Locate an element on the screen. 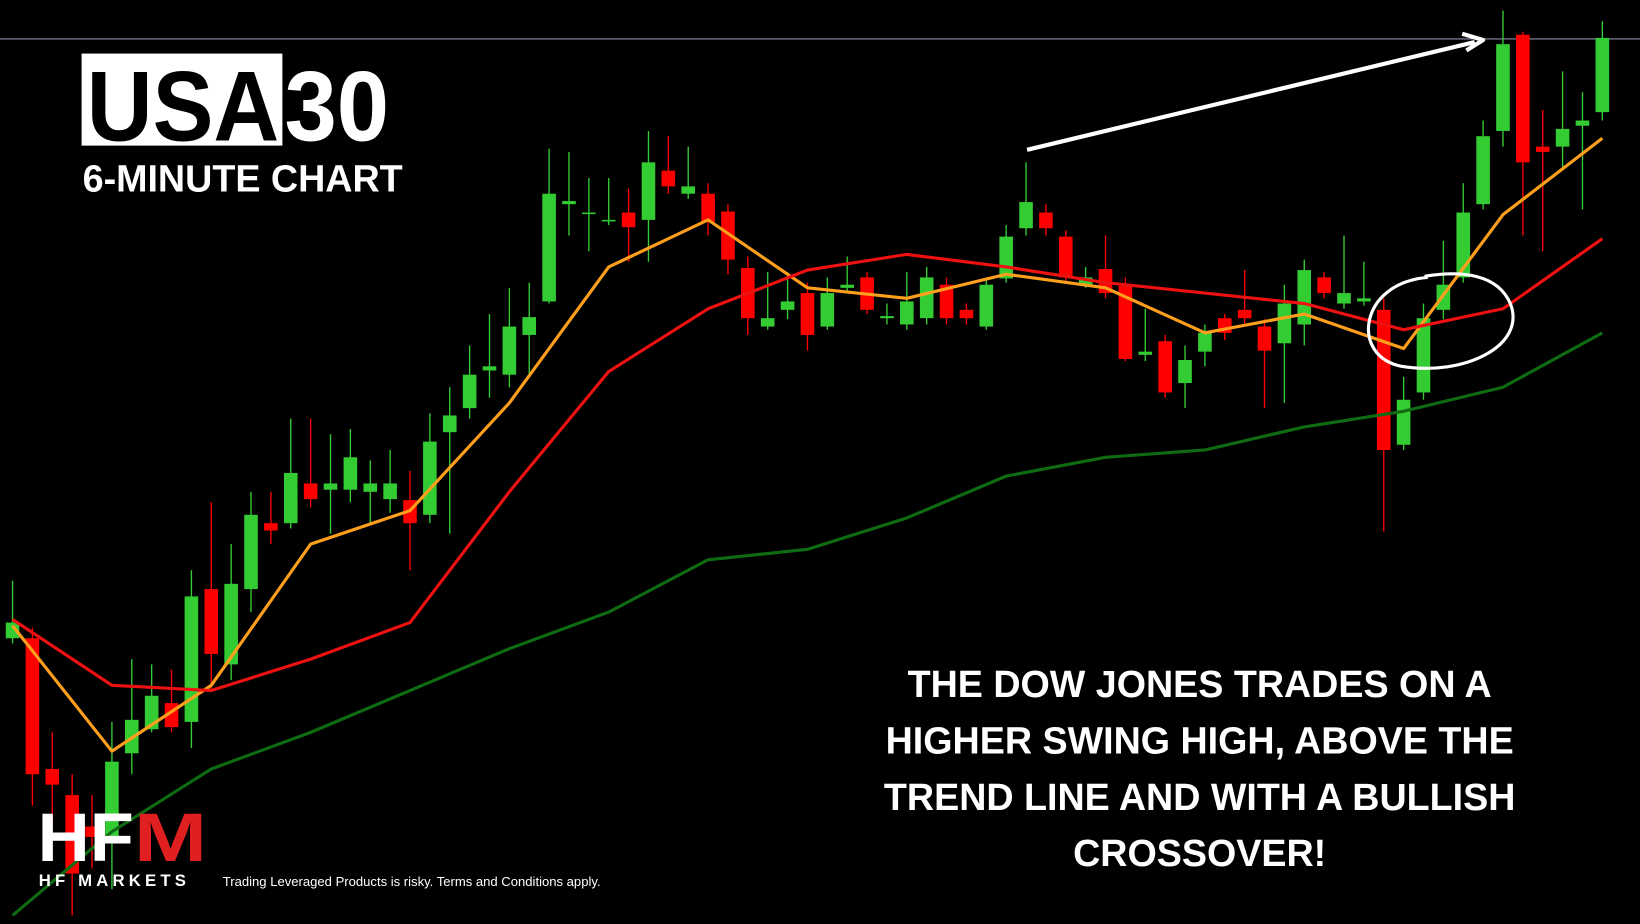  annotation-line: TREND LINE AND WITH A BULLISH is located at coordinates (1199, 797).